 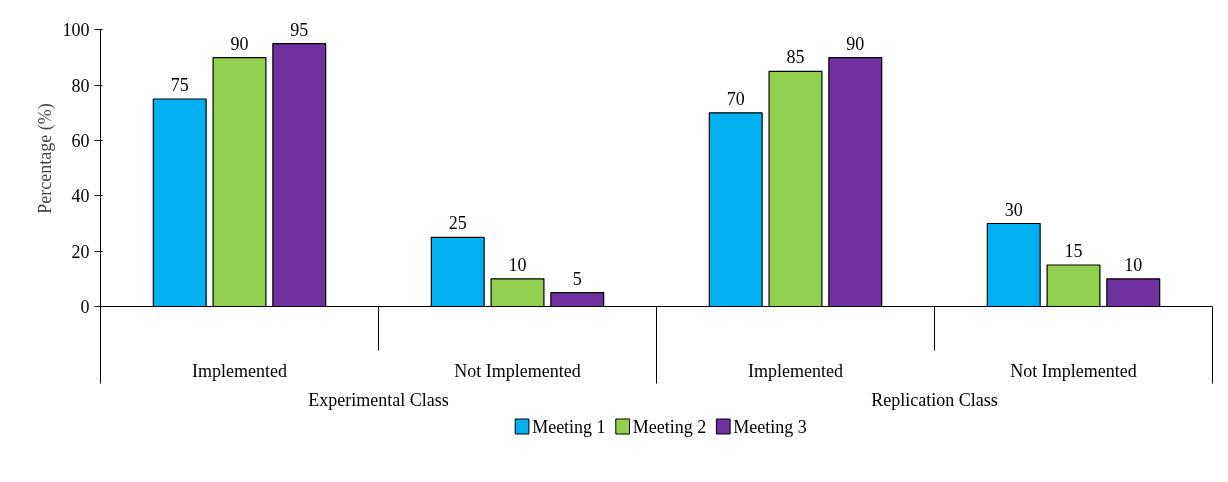 What do you see at coordinates (80, 85) in the screenshot?
I see `y-tick-label: 80` at bounding box center [80, 85].